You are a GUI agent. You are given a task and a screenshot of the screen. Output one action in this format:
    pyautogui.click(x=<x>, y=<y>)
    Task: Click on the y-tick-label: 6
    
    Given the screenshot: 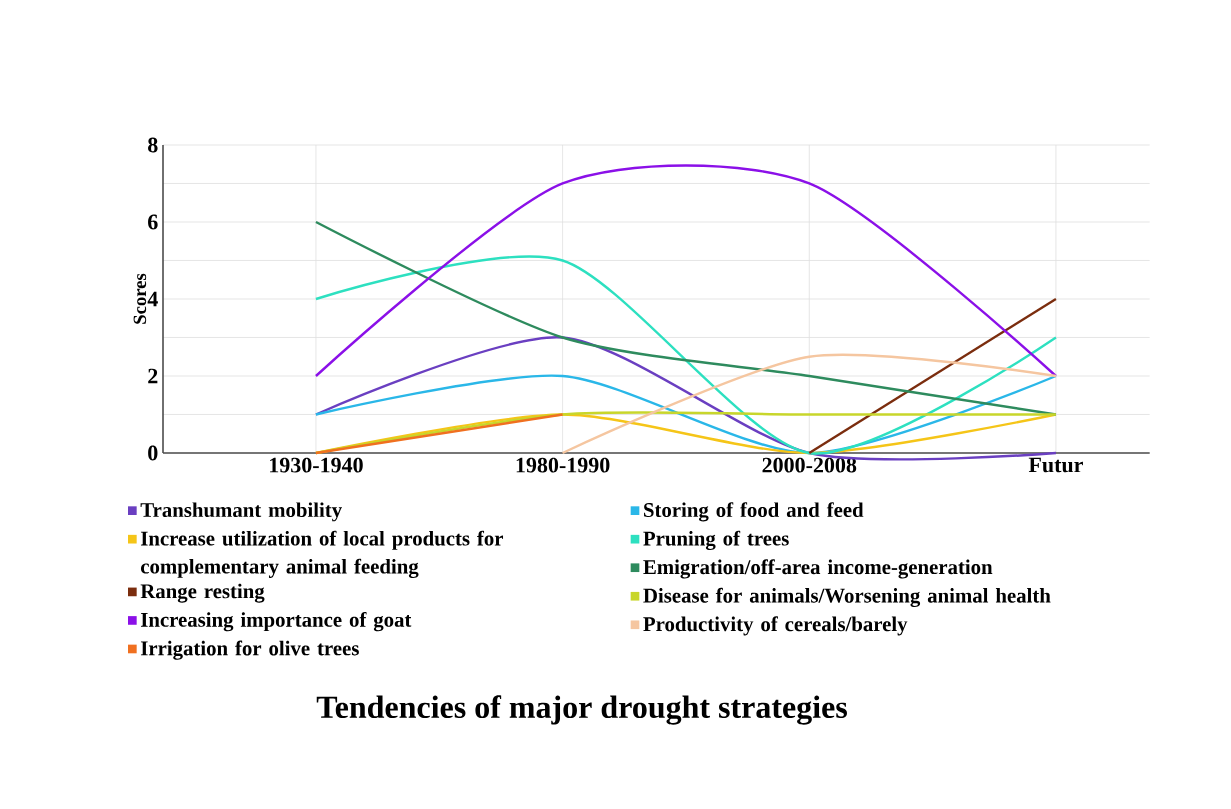 What is the action you would take?
    pyautogui.click(x=153, y=222)
    